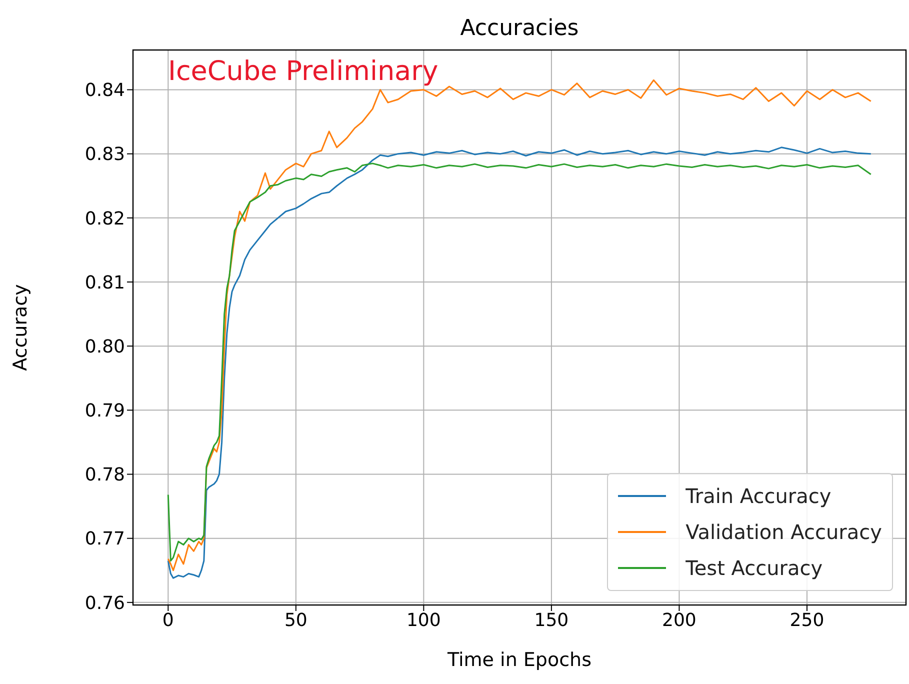  I want to click on x-tick-label: 50, so click(296, 620).